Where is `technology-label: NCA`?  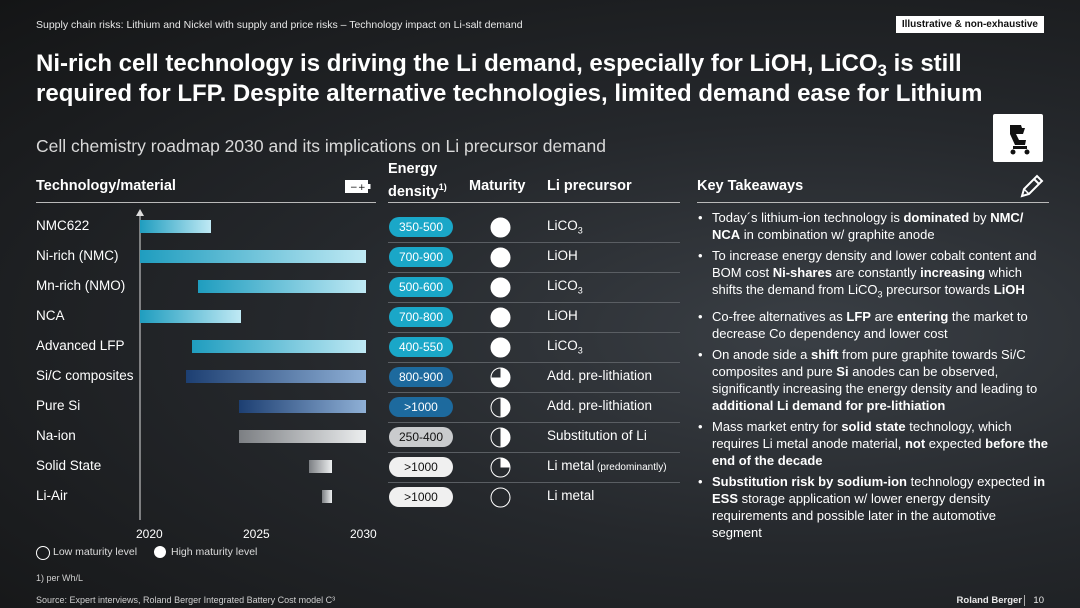
technology-label: NCA is located at coordinates (50, 315).